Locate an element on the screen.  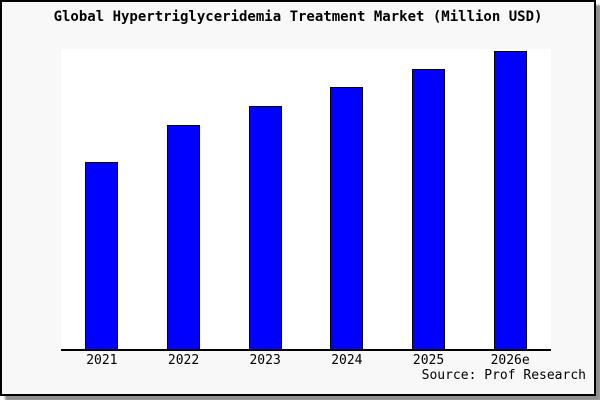
tick-label-2024: 2024 is located at coordinates (347, 360).